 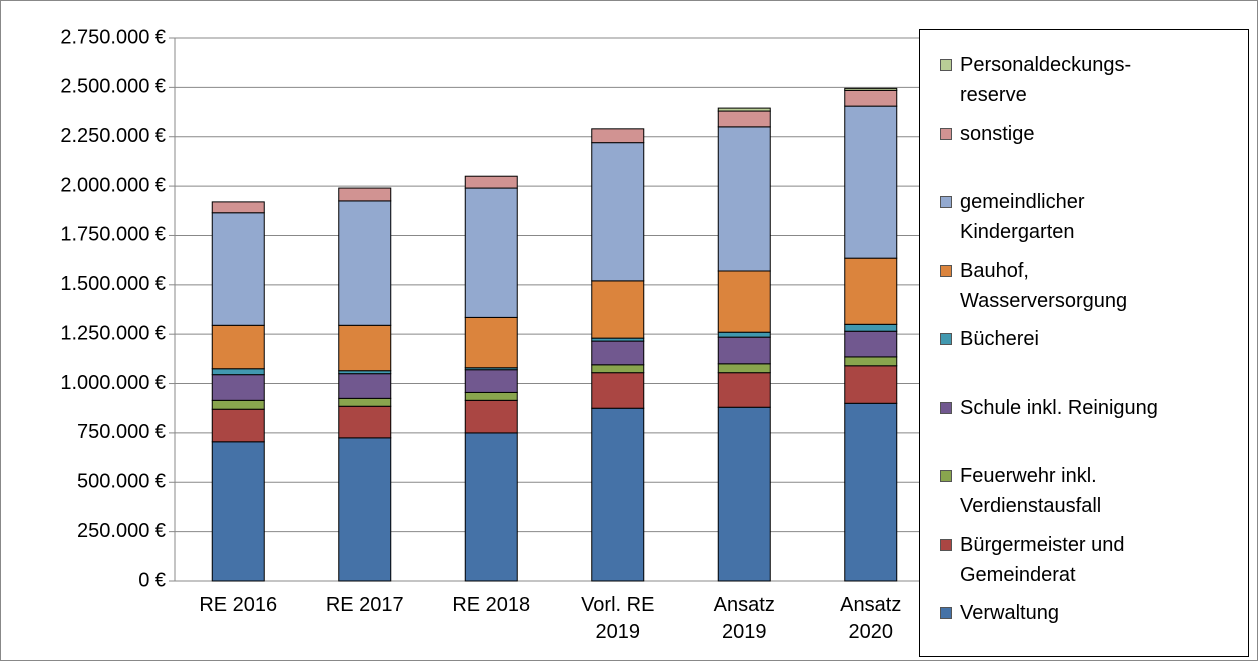 I want to click on legend-label: Bauhof, Wasserversorgung, so click(x=1044, y=285).